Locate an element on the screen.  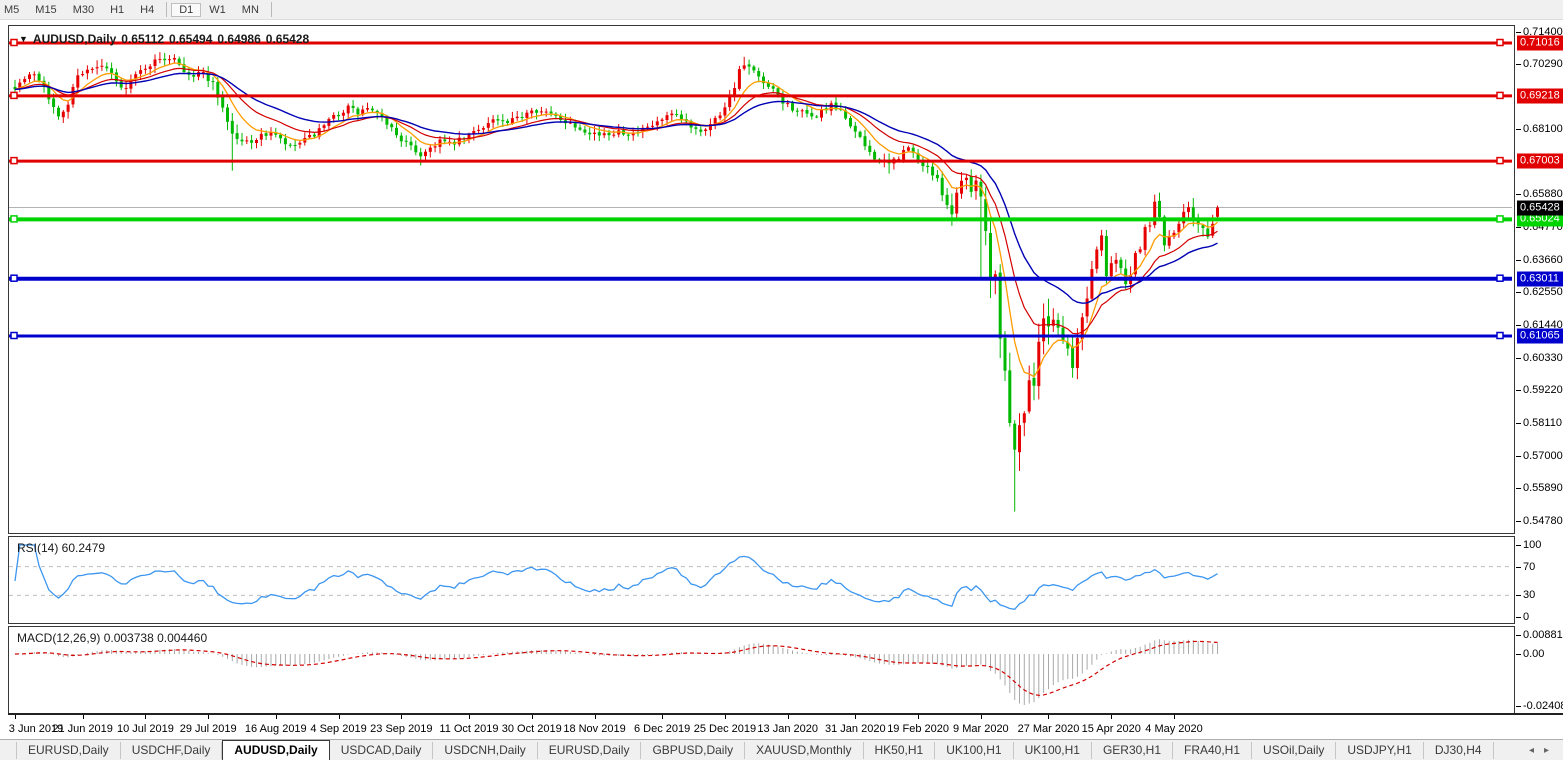
tab-scroll-right-icon: ▸ is located at coordinates (1546, 750).